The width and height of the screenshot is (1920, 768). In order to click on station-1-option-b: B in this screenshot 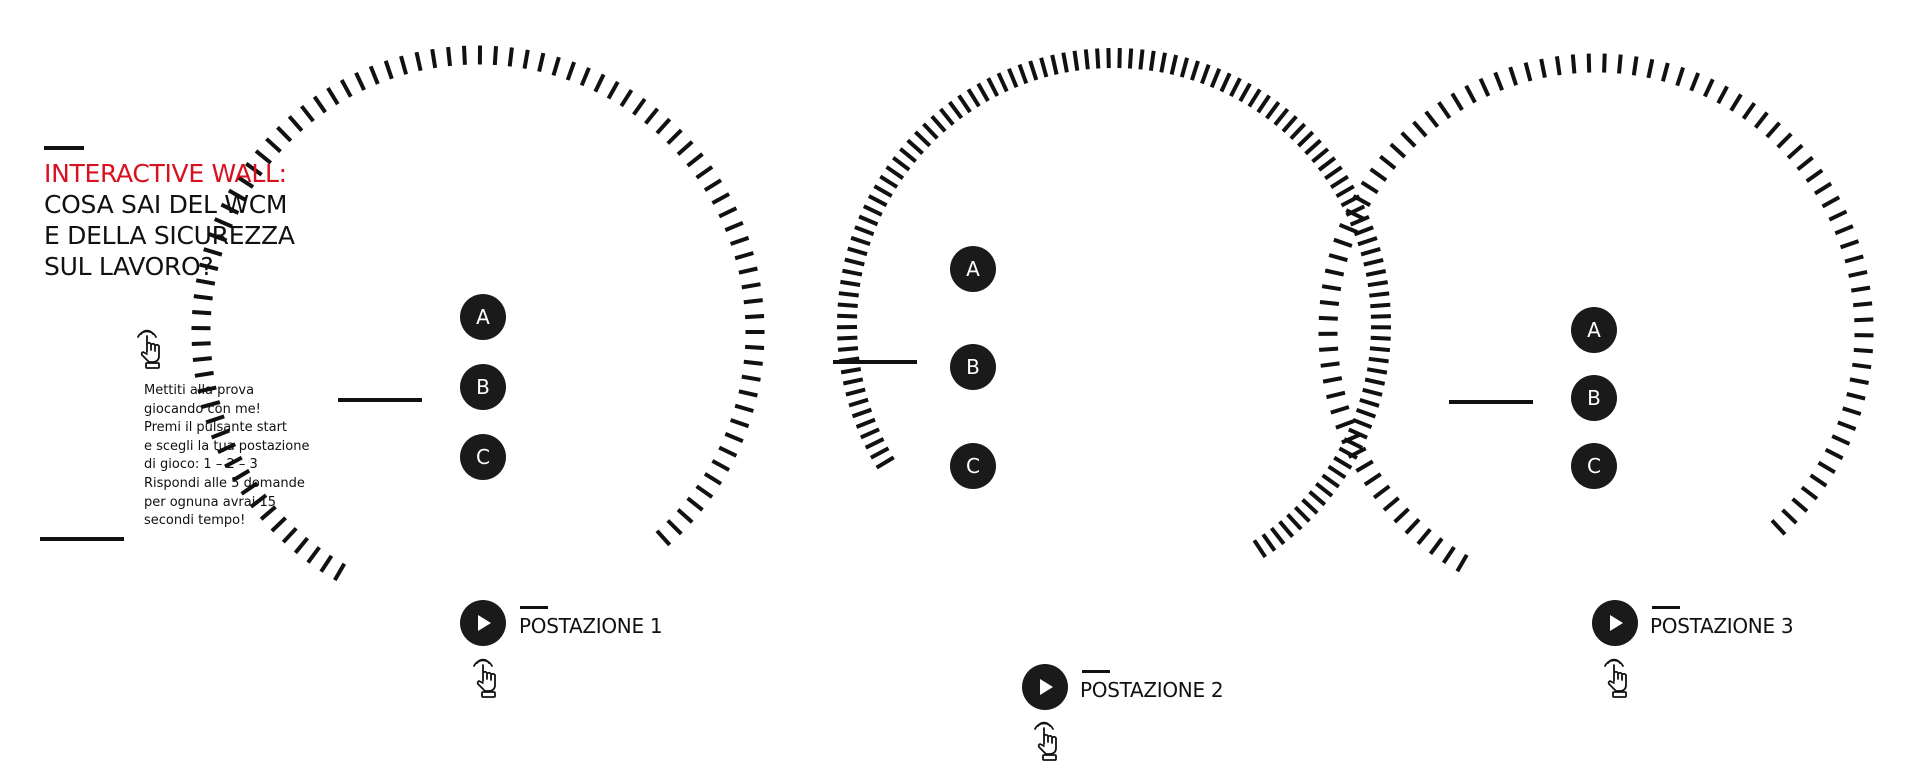, I will do `click(483, 387)`.